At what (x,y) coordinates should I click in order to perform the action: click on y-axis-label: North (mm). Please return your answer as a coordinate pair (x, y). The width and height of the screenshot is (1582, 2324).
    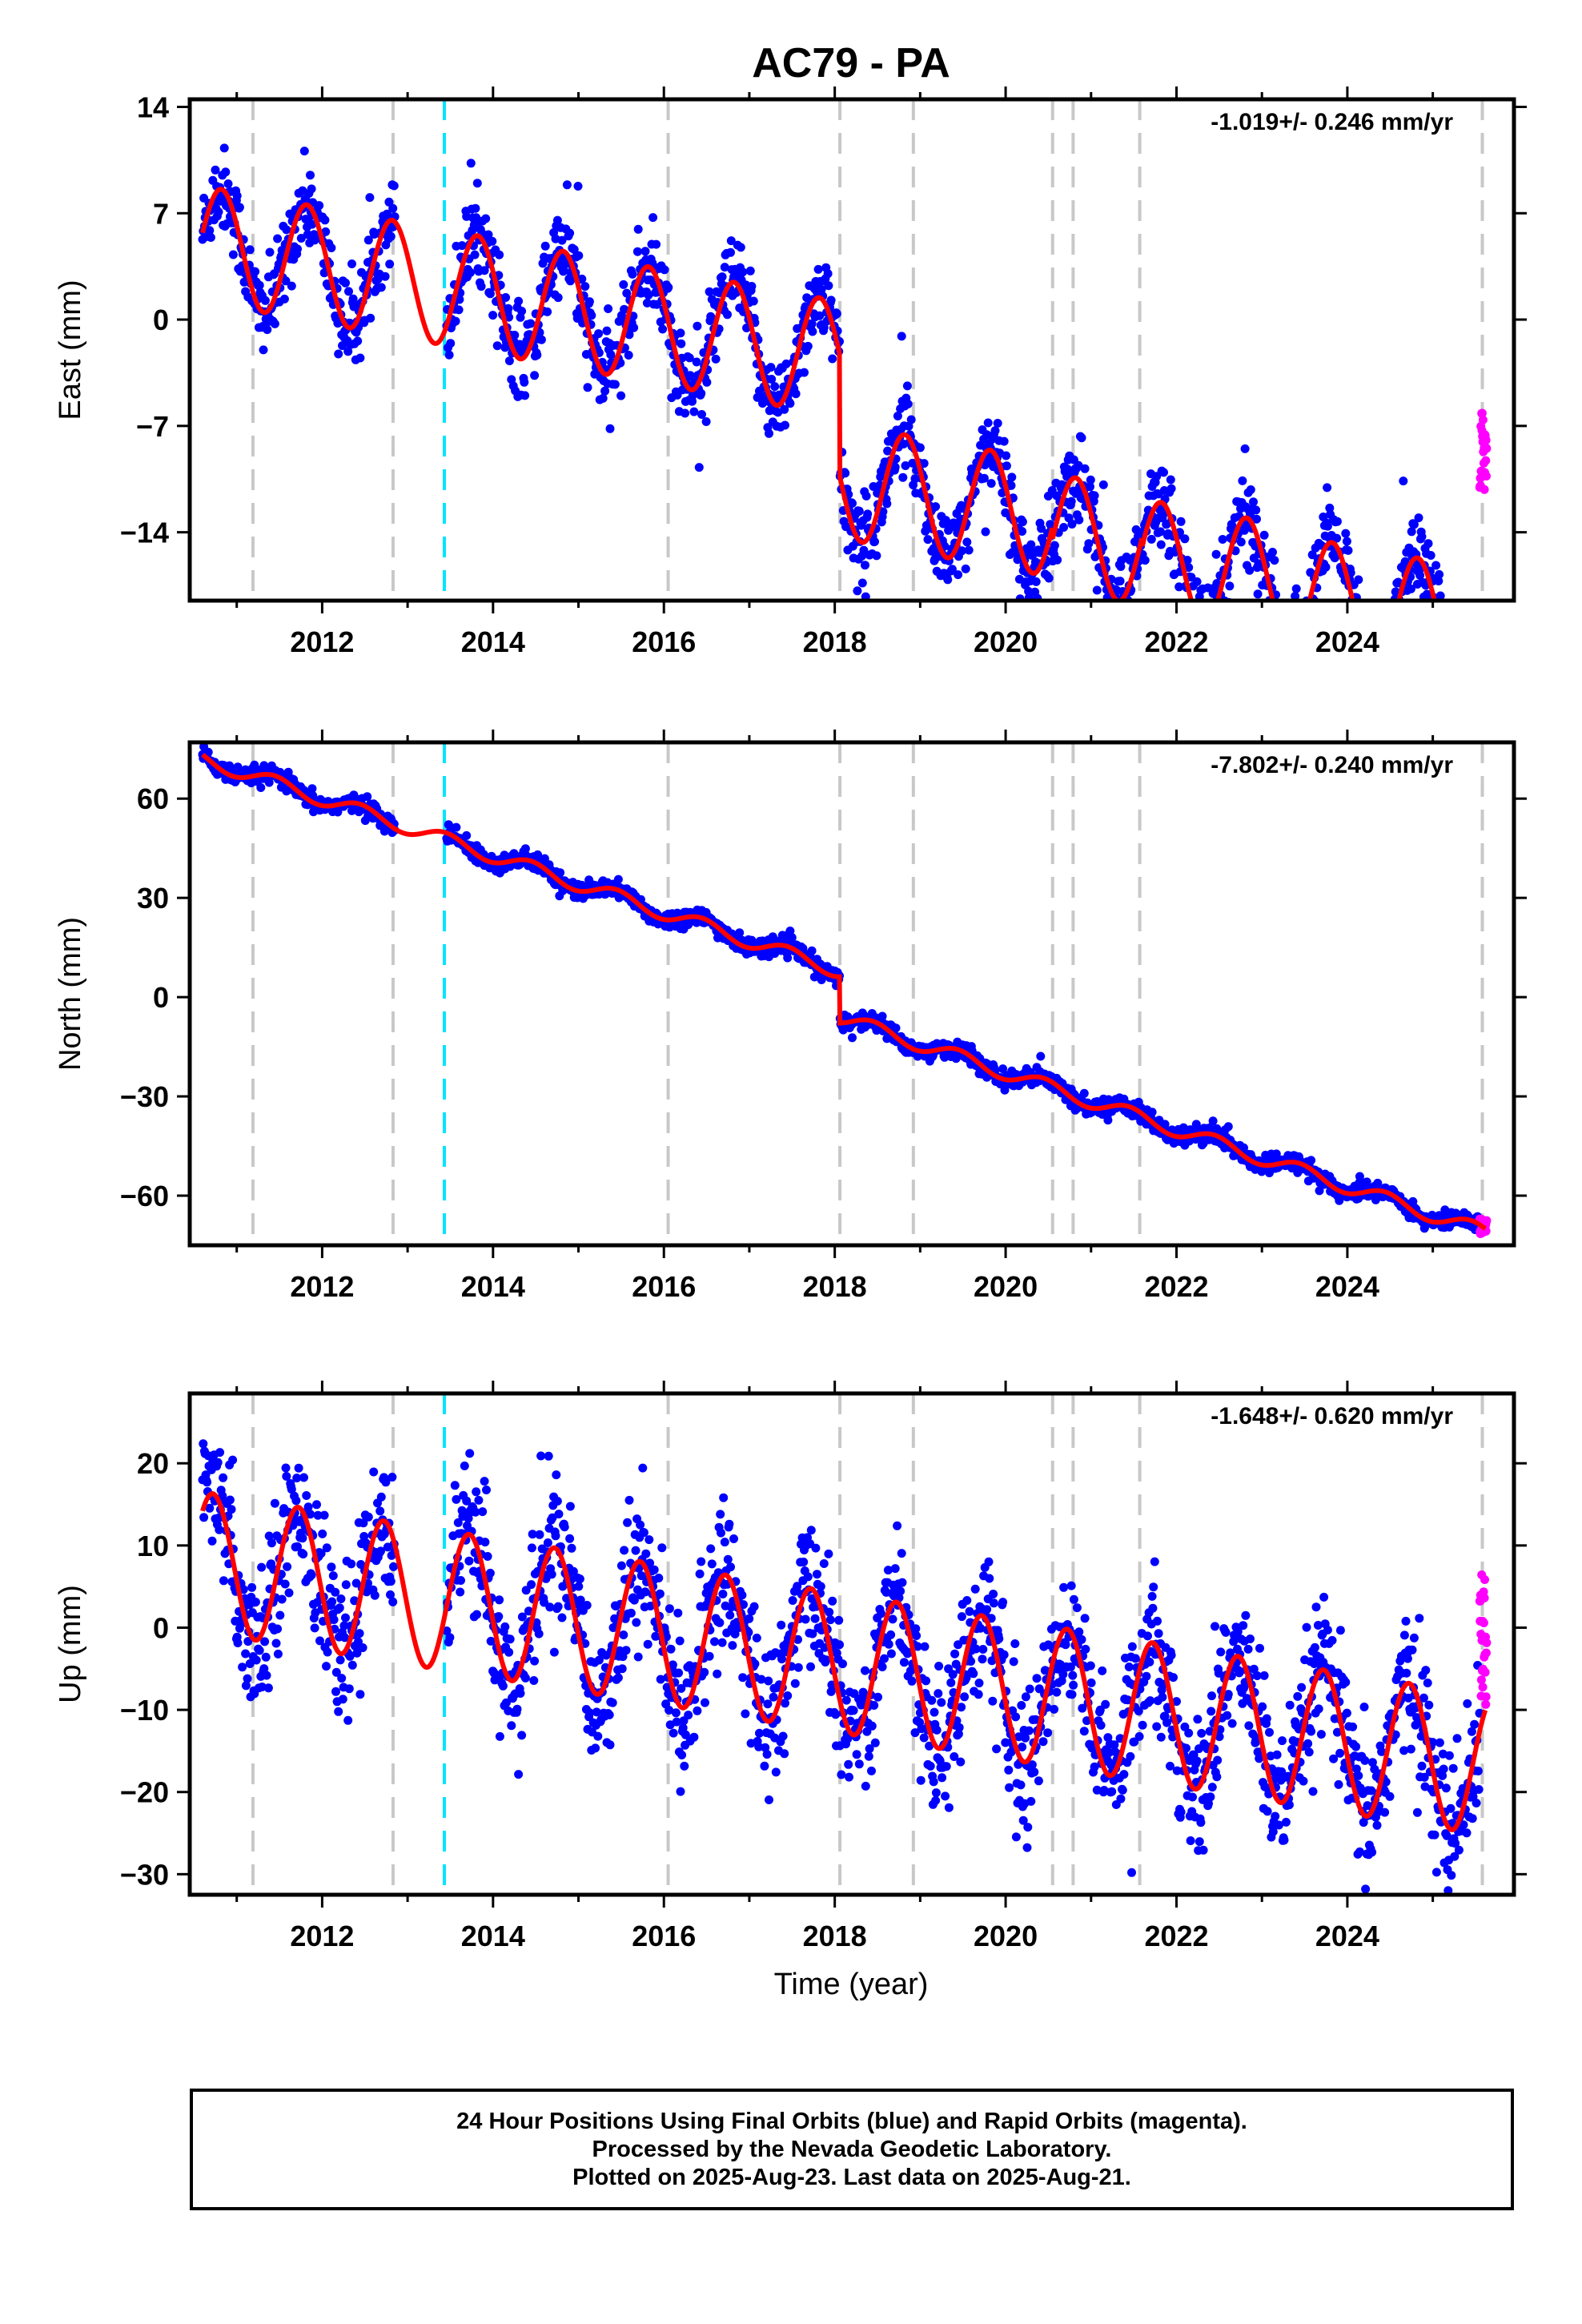
    Looking at the image, I should click on (70, 994).